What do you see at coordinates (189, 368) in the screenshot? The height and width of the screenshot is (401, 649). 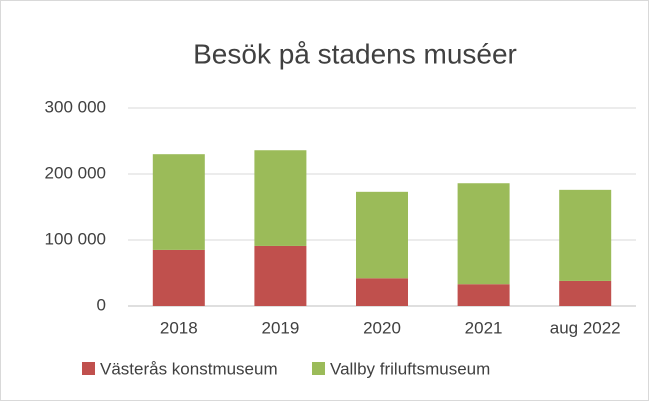 I see `legend-label: Västerås konstmuseum` at bounding box center [189, 368].